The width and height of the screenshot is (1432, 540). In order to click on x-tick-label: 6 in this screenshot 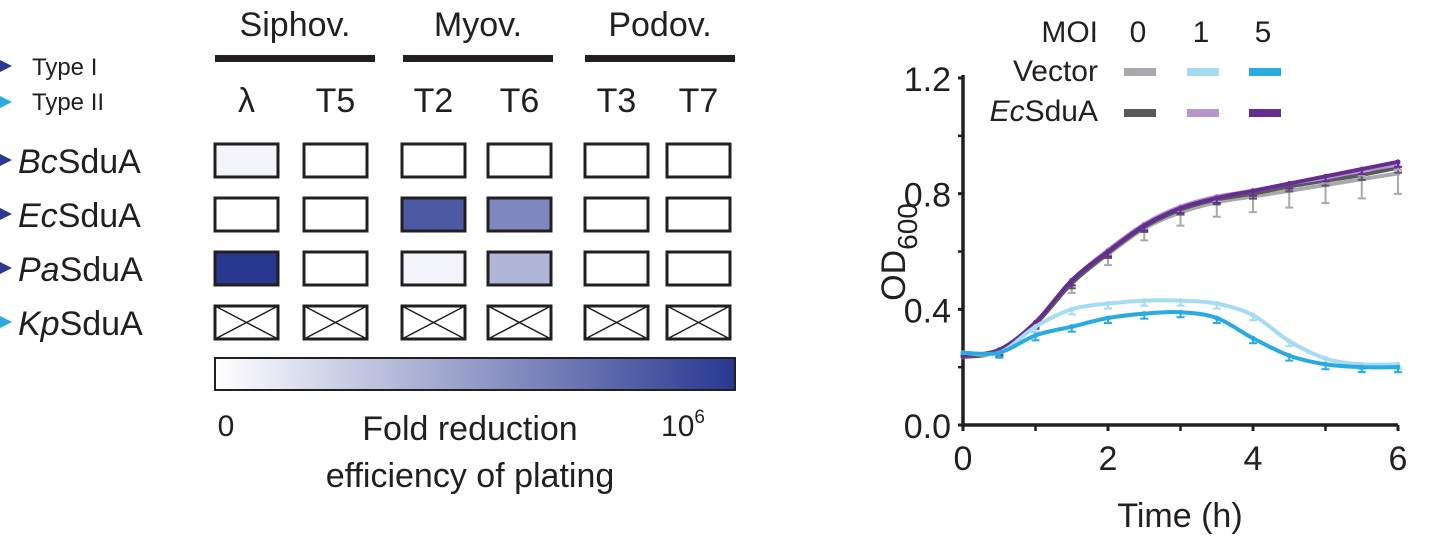, I will do `click(1398, 459)`.